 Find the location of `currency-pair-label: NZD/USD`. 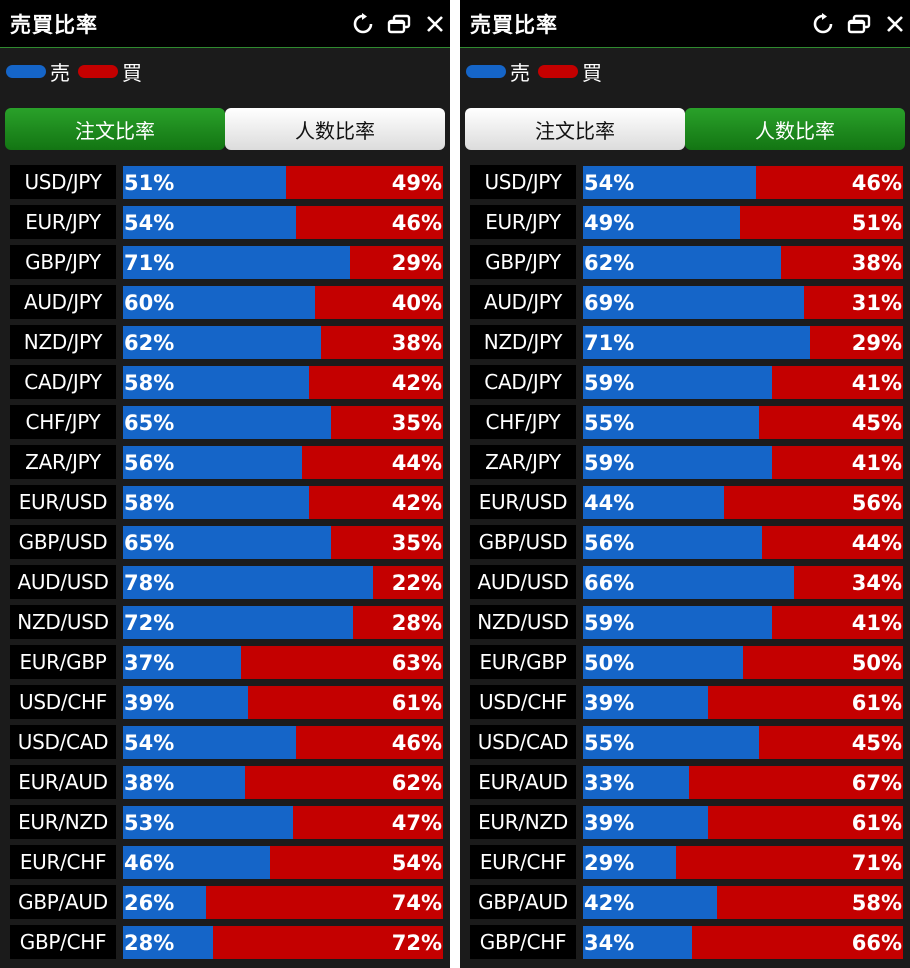

currency-pair-label: NZD/USD is located at coordinates (523, 622).